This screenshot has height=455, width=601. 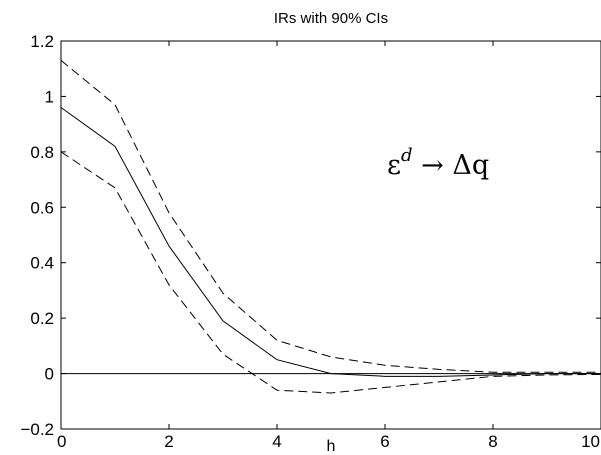 What do you see at coordinates (394, 165) in the screenshot?
I see `annotation-base: ε` at bounding box center [394, 165].